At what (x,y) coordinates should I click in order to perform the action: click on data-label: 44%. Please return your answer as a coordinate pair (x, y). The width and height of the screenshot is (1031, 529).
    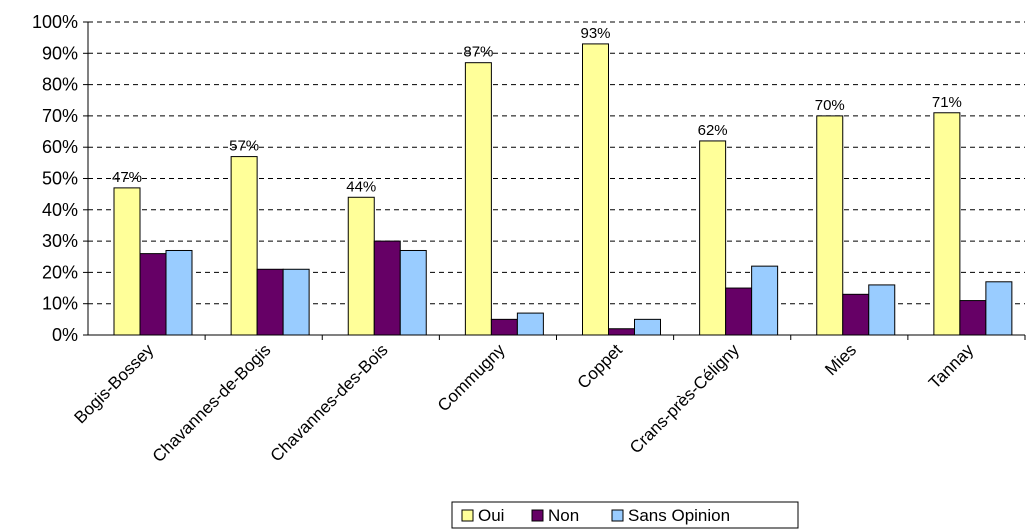
    Looking at the image, I should click on (361, 186).